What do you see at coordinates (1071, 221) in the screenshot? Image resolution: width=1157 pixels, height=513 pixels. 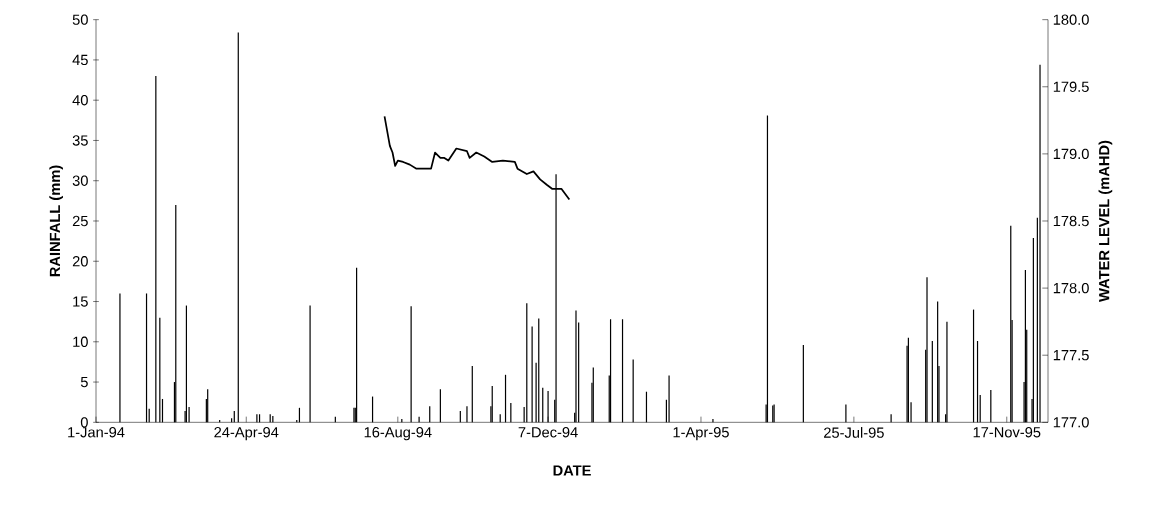 I see `y2-tick-label: 178.5` at bounding box center [1071, 221].